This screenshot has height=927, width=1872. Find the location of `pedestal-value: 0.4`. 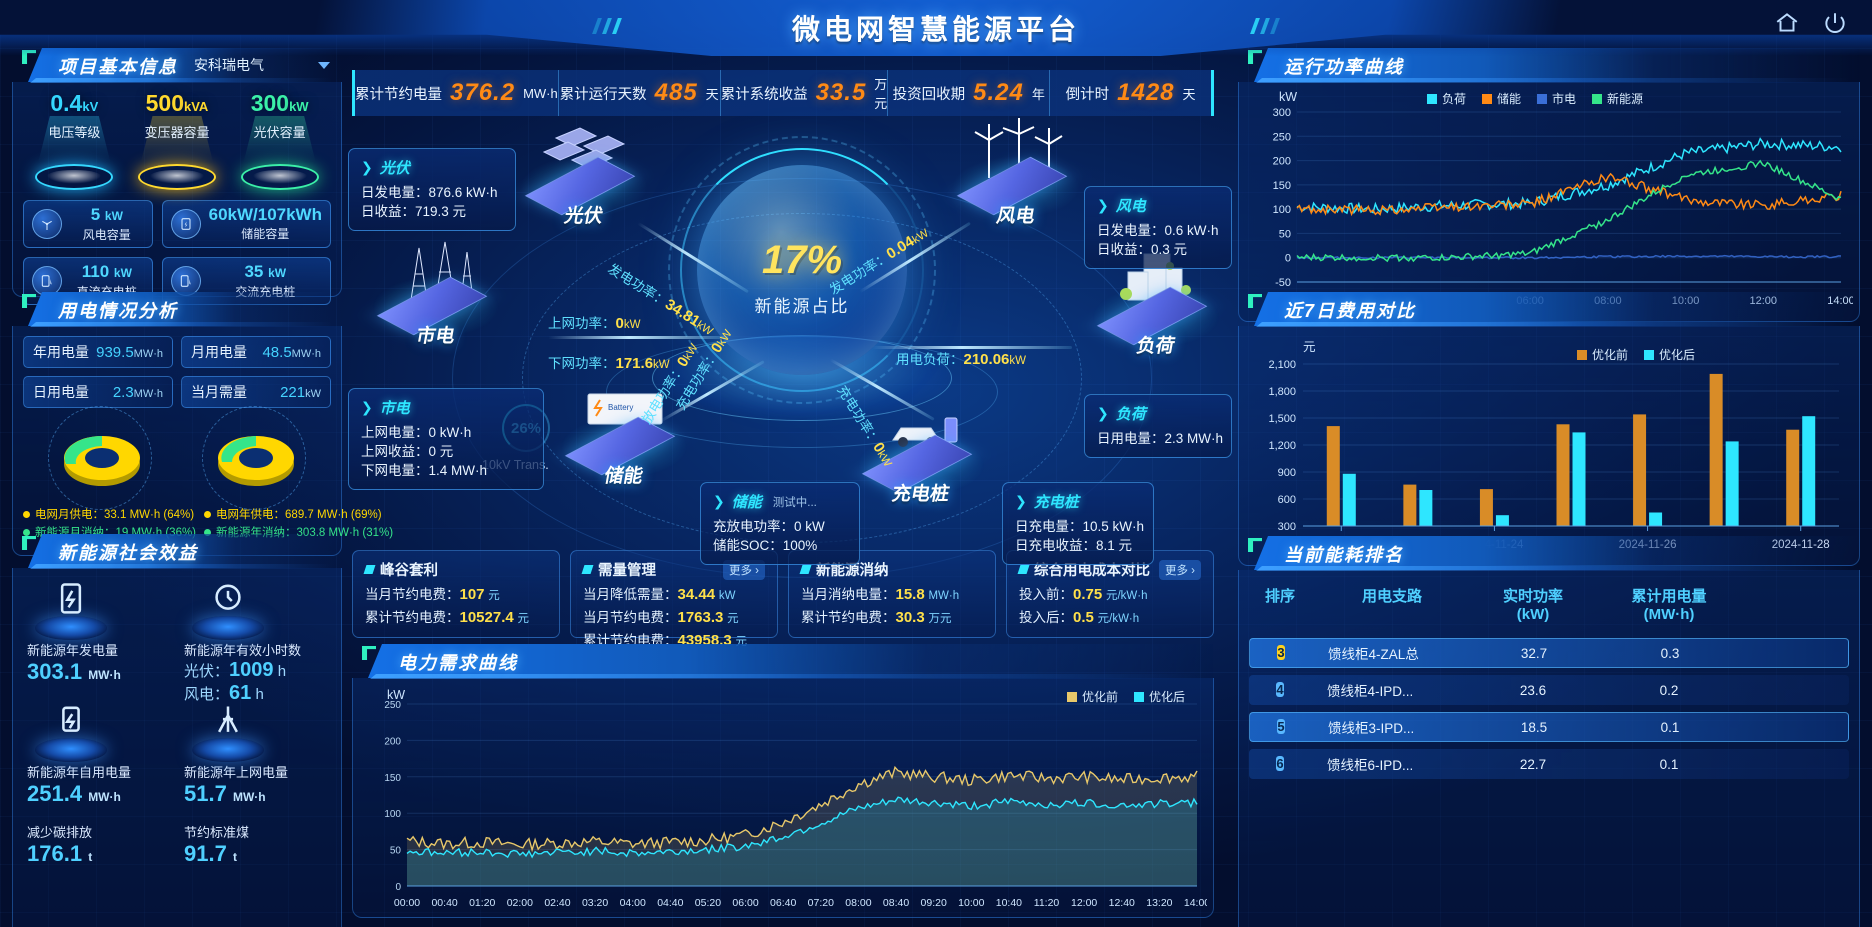

pedestal-value: 0.4 is located at coordinates (66, 103).